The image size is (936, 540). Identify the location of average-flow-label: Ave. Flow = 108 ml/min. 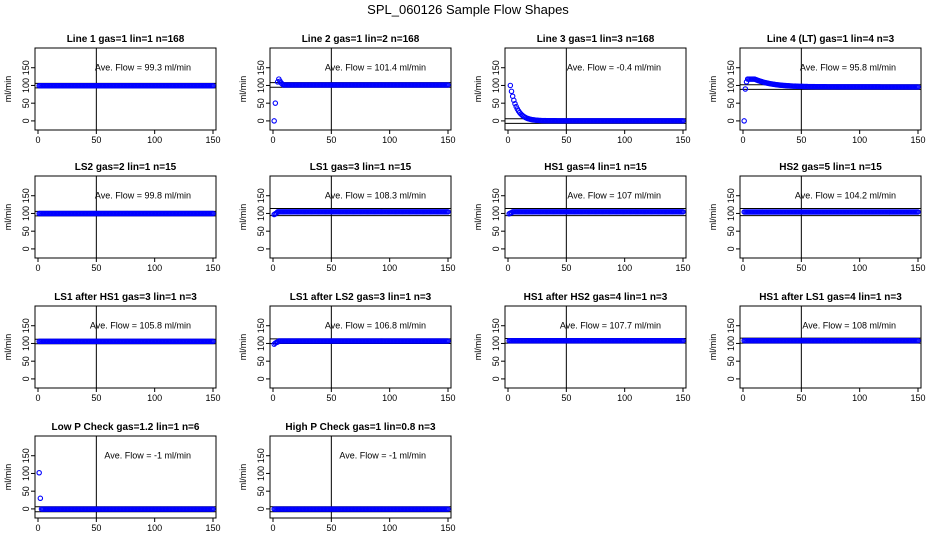
(849, 326).